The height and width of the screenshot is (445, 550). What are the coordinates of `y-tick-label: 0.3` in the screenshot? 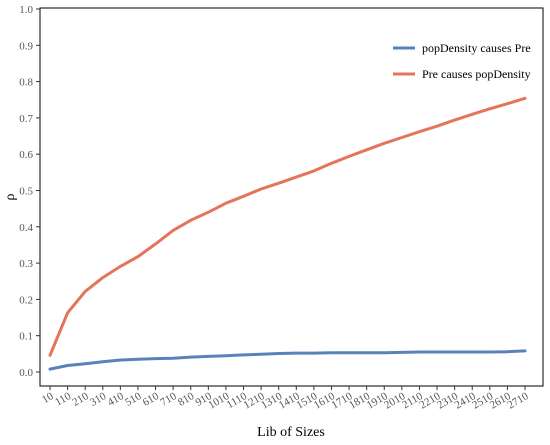 It's located at (26, 264).